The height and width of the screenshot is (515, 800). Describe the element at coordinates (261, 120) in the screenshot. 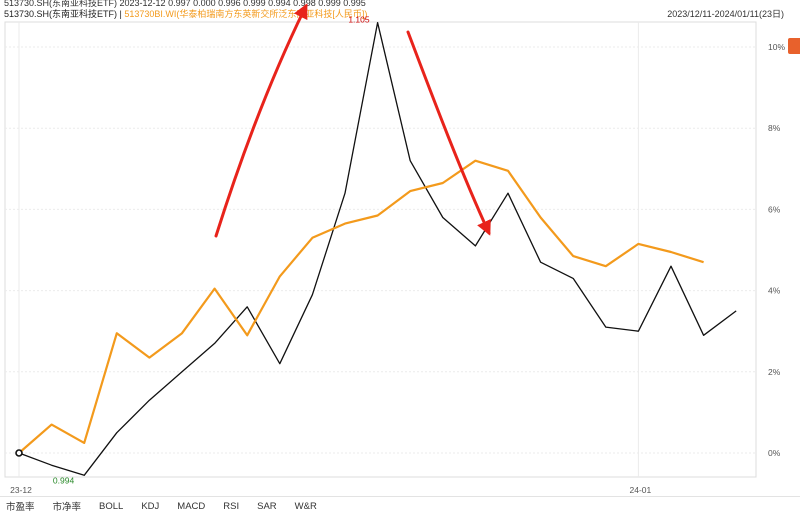

I see `arrow-up-annotation` at that location.